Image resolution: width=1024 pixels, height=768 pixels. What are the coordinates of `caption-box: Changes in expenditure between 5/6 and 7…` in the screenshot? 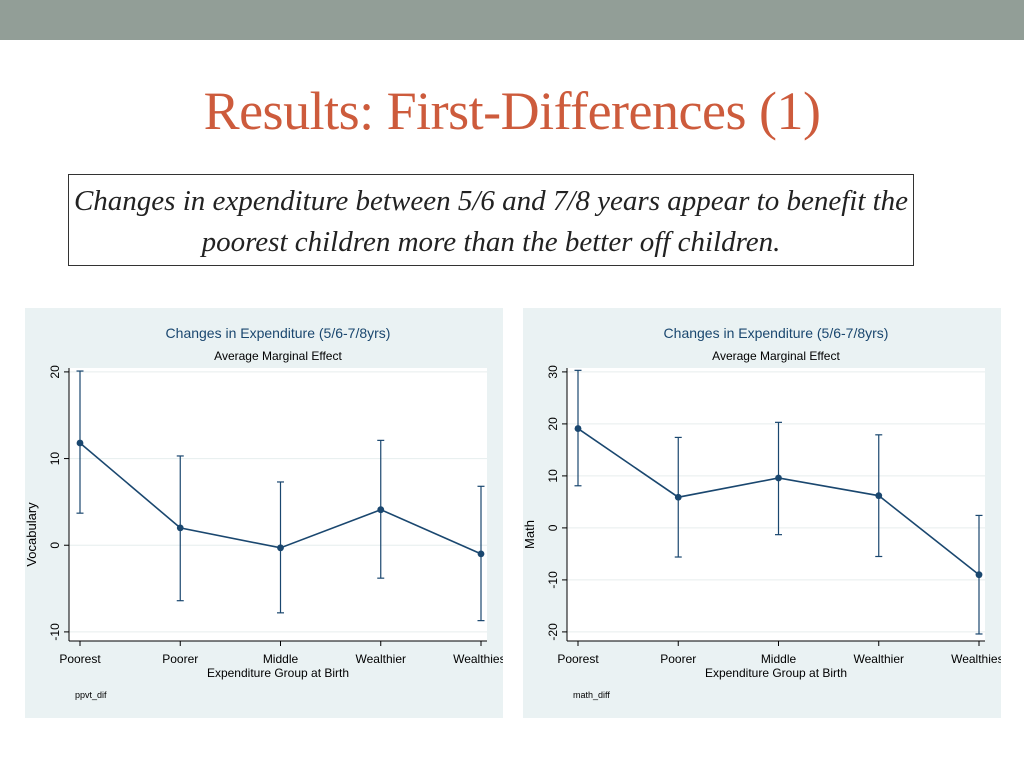 It's located at (491, 220).